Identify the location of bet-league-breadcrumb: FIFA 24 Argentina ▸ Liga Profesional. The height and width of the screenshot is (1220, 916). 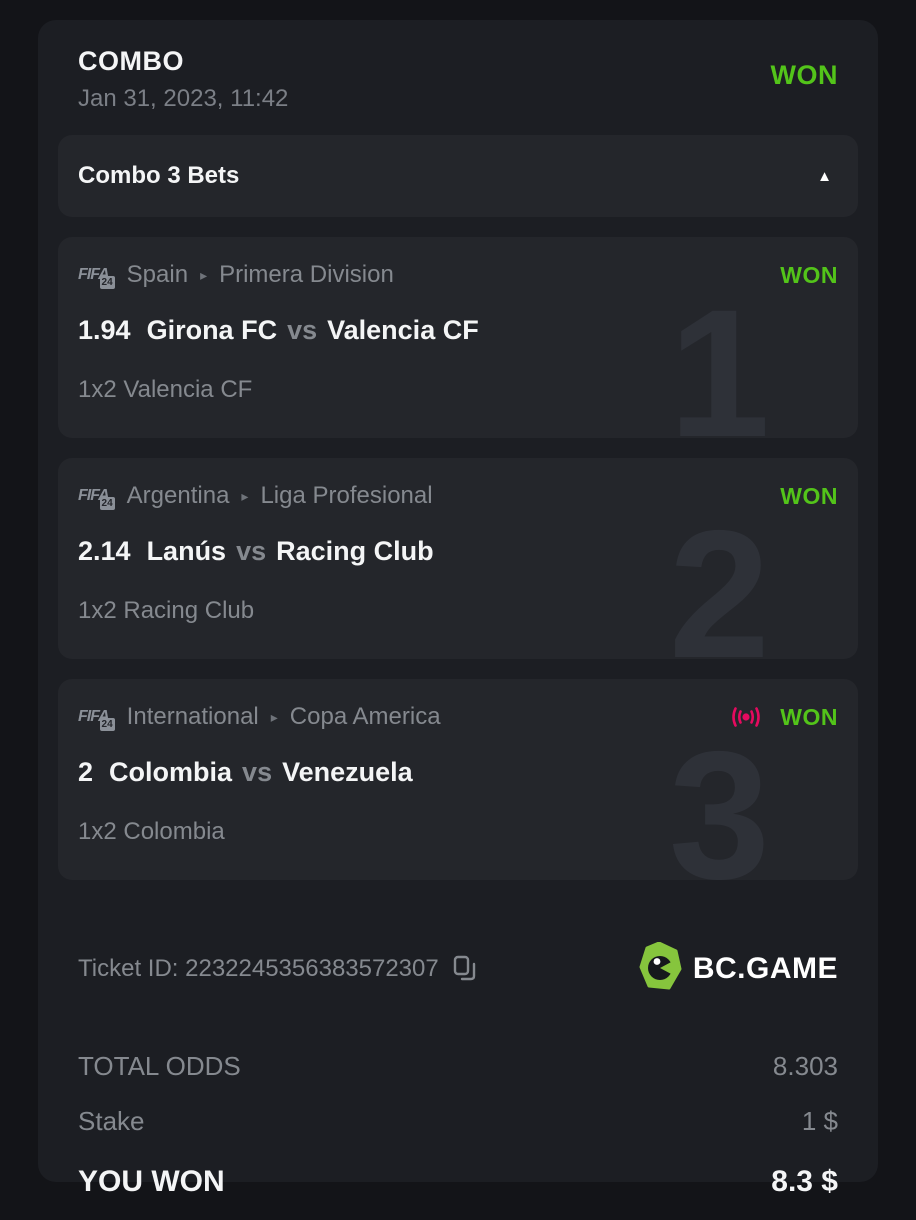
(255, 496).